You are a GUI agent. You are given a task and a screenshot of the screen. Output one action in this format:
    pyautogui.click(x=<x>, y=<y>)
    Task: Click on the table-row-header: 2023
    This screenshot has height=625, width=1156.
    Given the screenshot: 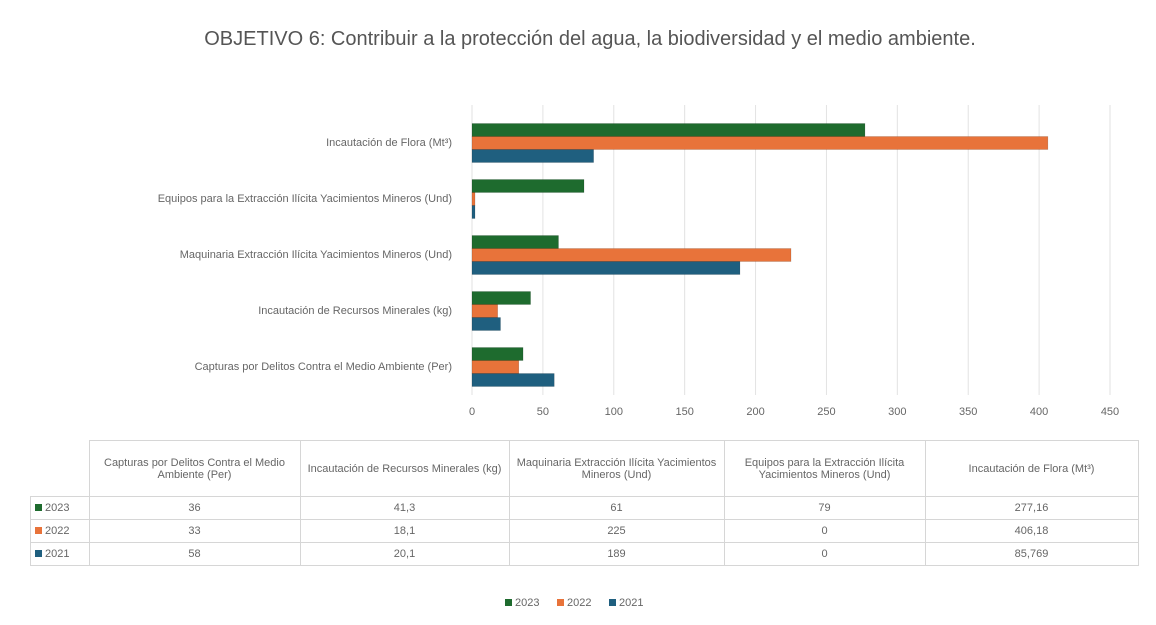 What is the action you would take?
    pyautogui.click(x=60, y=508)
    